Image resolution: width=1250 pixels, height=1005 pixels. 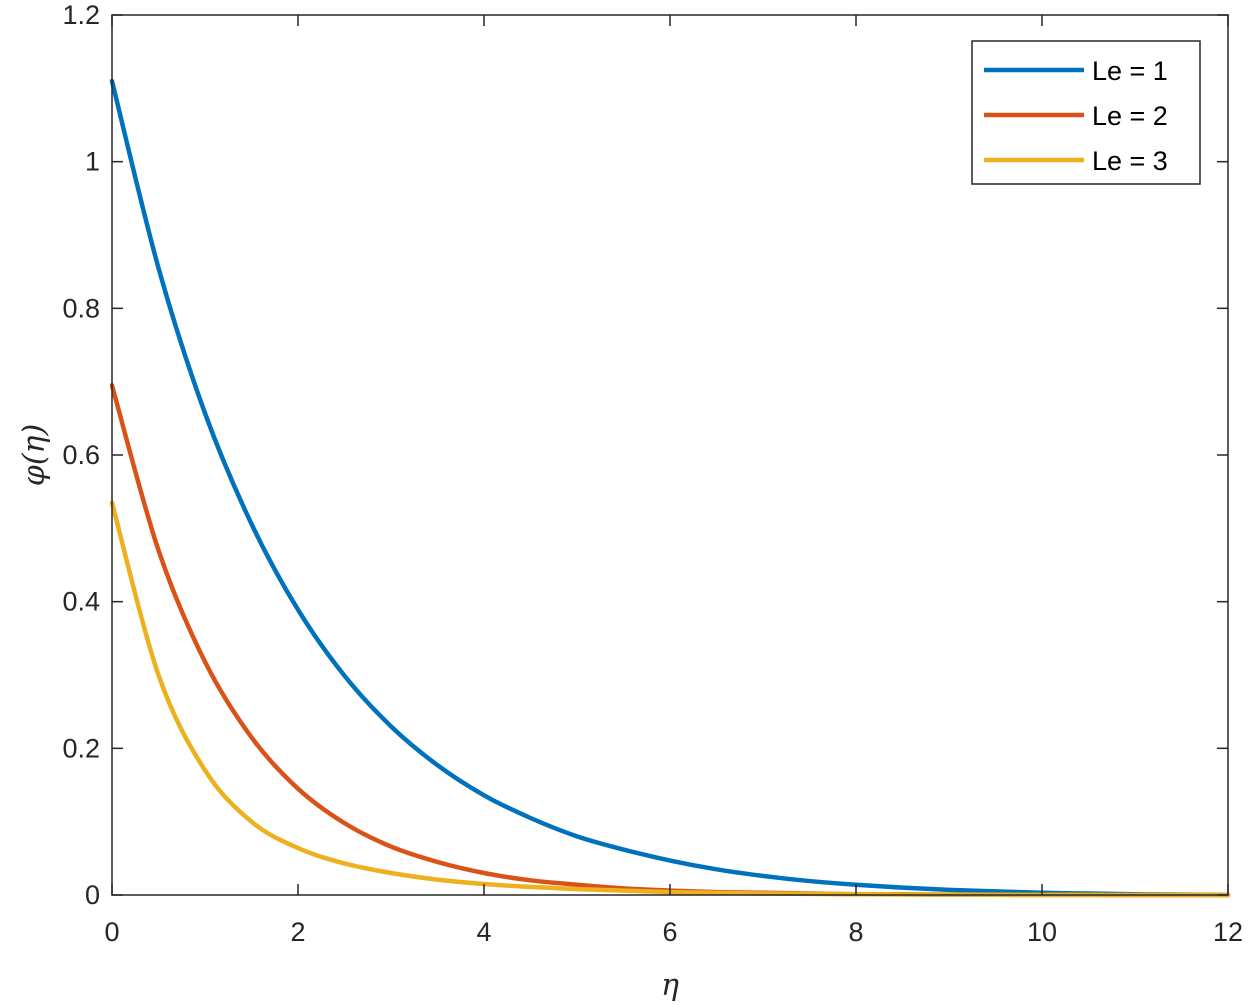 I want to click on x-axis-title: η, so click(x=670, y=985).